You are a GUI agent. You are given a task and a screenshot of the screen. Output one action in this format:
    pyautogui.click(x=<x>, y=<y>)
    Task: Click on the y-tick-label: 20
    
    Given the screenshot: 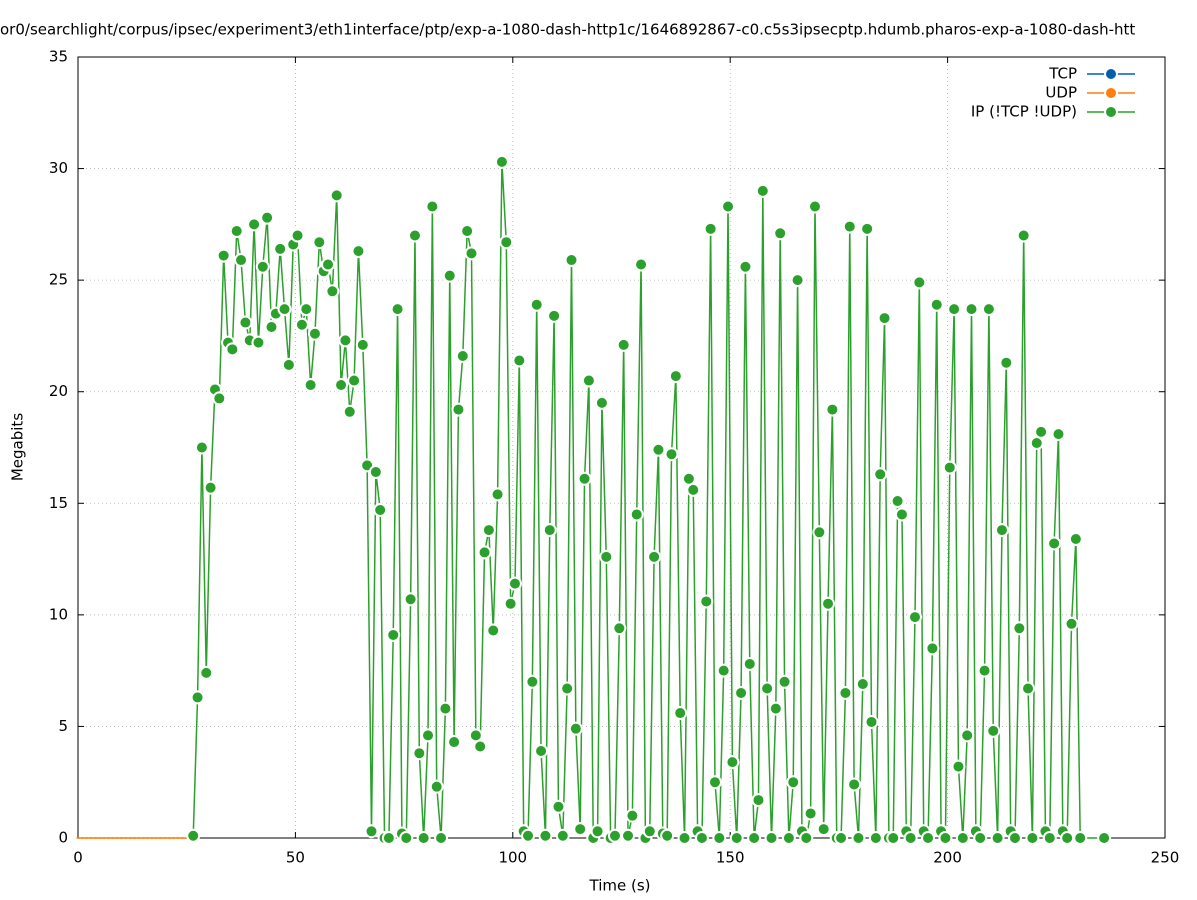 What is the action you would take?
    pyautogui.click(x=58, y=391)
    